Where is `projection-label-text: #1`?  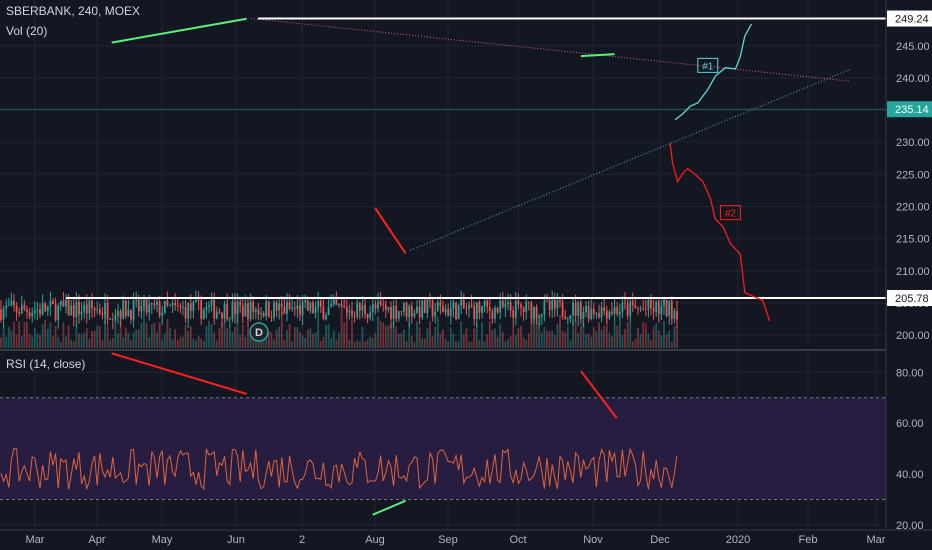
projection-label-text: #1 is located at coordinates (708, 66).